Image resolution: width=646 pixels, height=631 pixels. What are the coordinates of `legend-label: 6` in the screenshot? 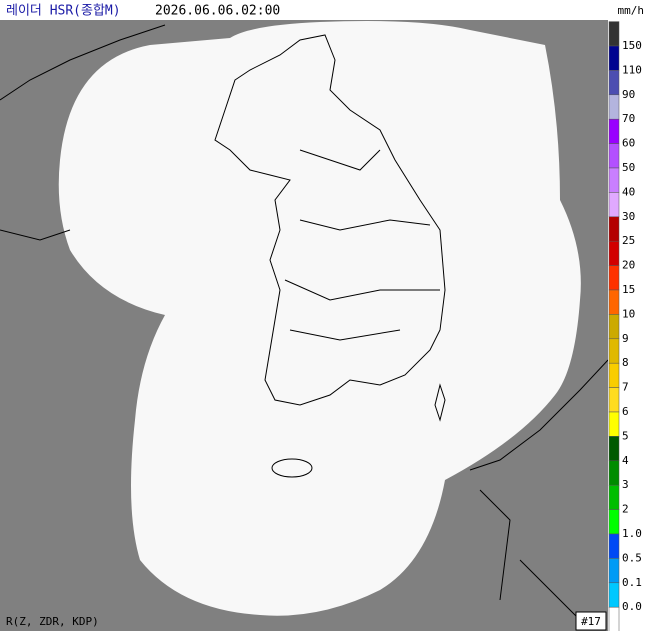 It's located at (625, 411).